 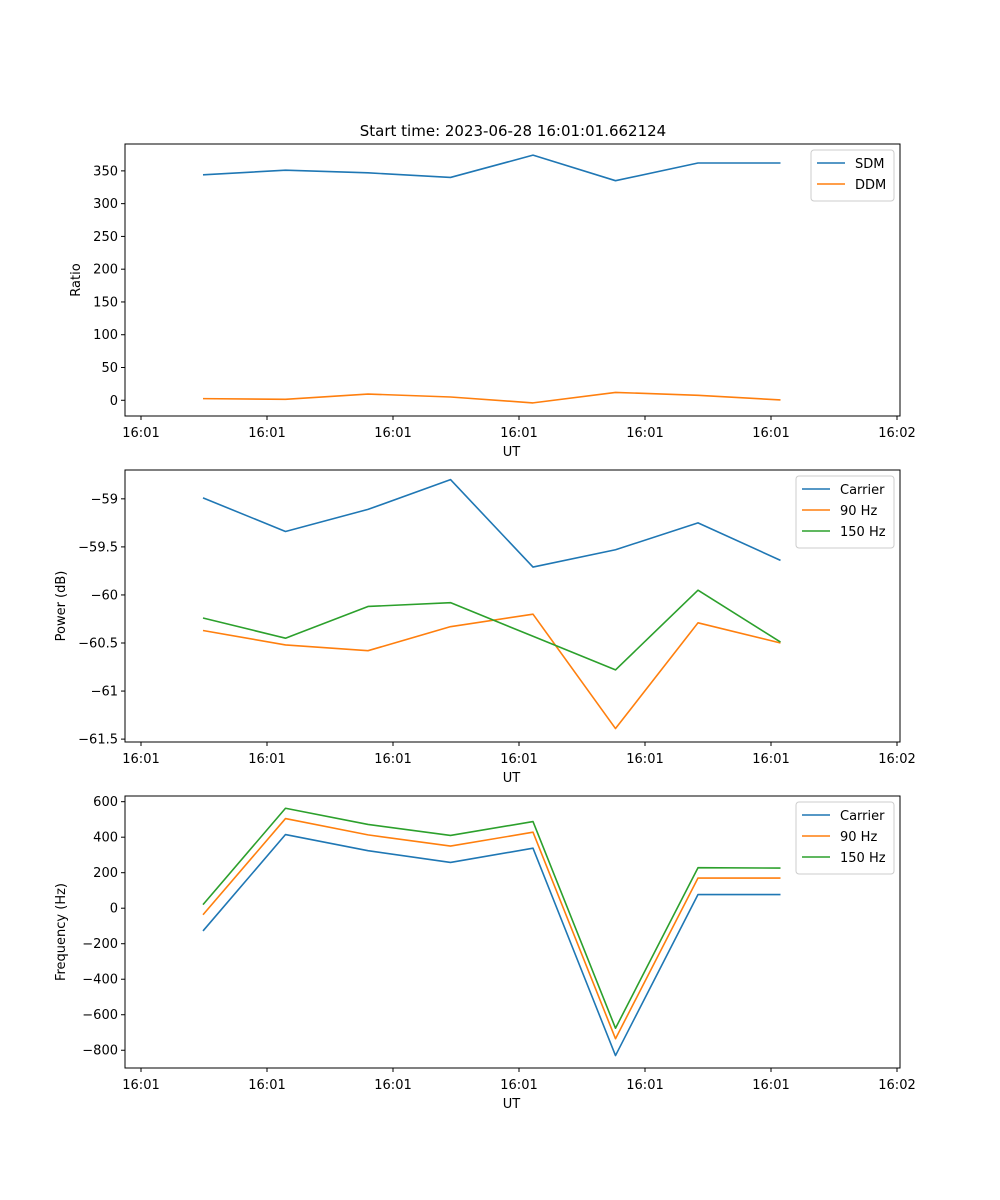 I want to click on y-tick-label: 600, so click(x=105, y=802).